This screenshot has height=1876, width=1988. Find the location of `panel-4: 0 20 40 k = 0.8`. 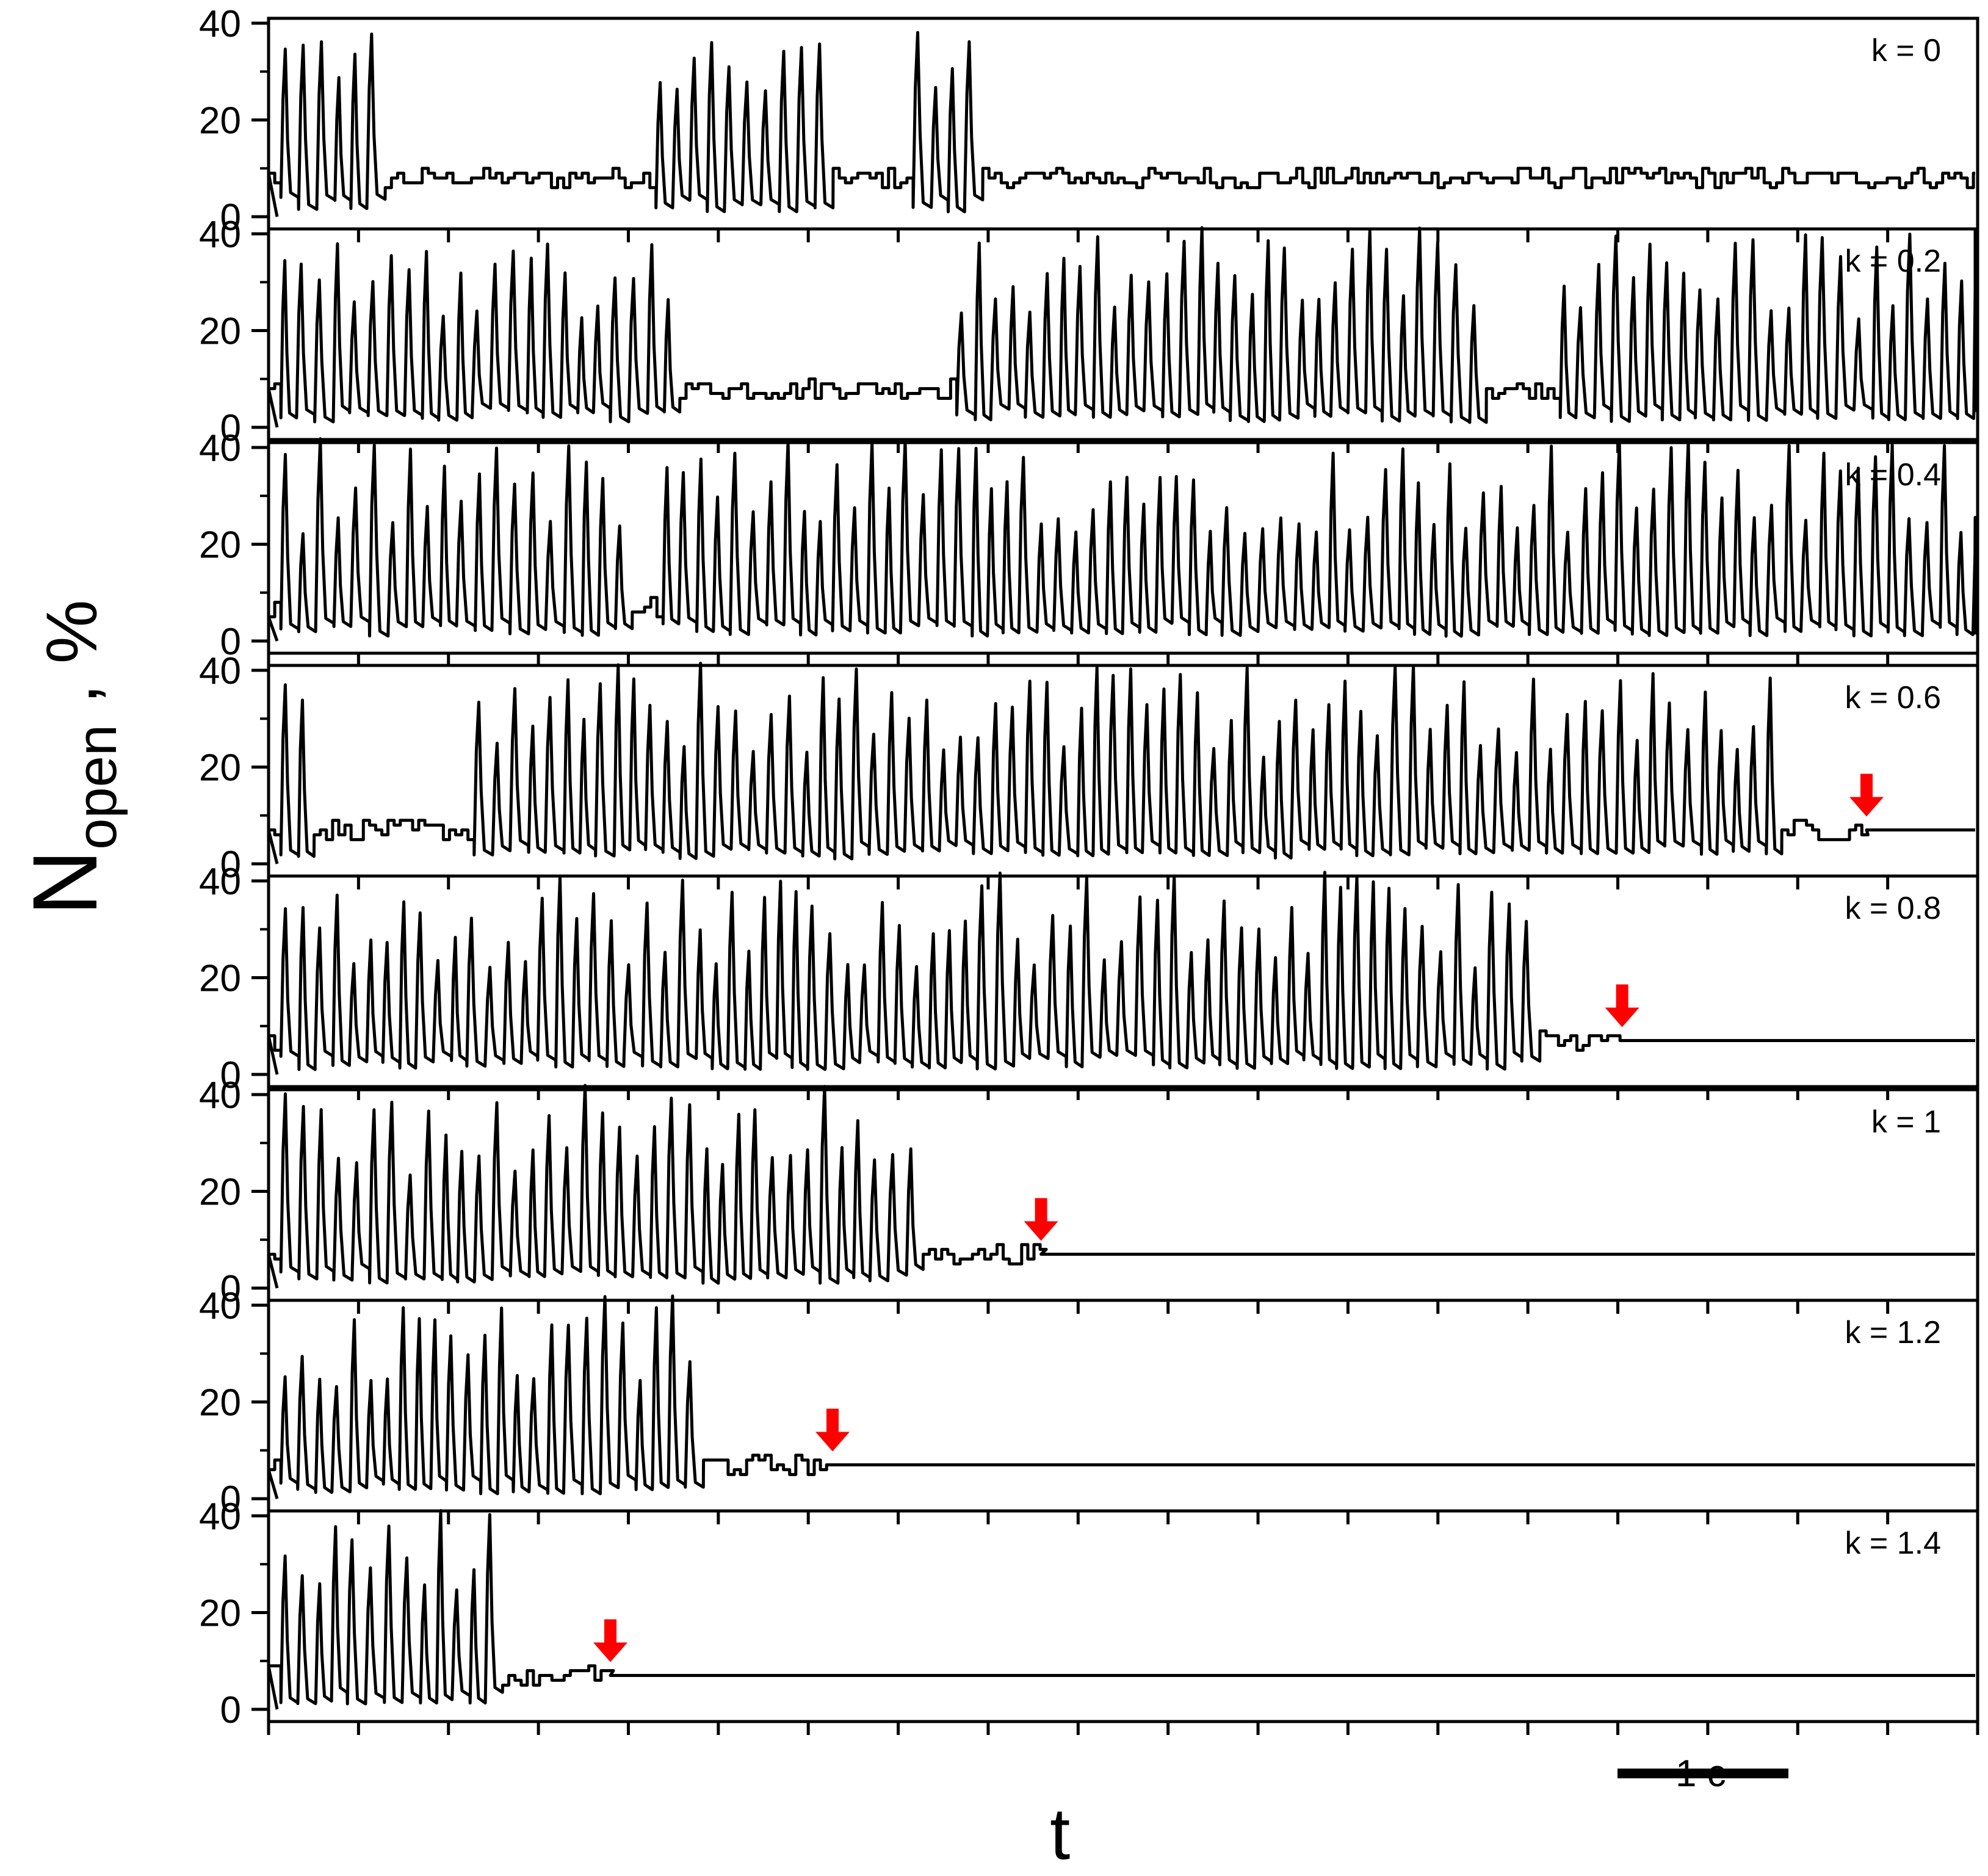

panel-4: 0 20 40 k = 0.8 is located at coordinates (1089, 980).